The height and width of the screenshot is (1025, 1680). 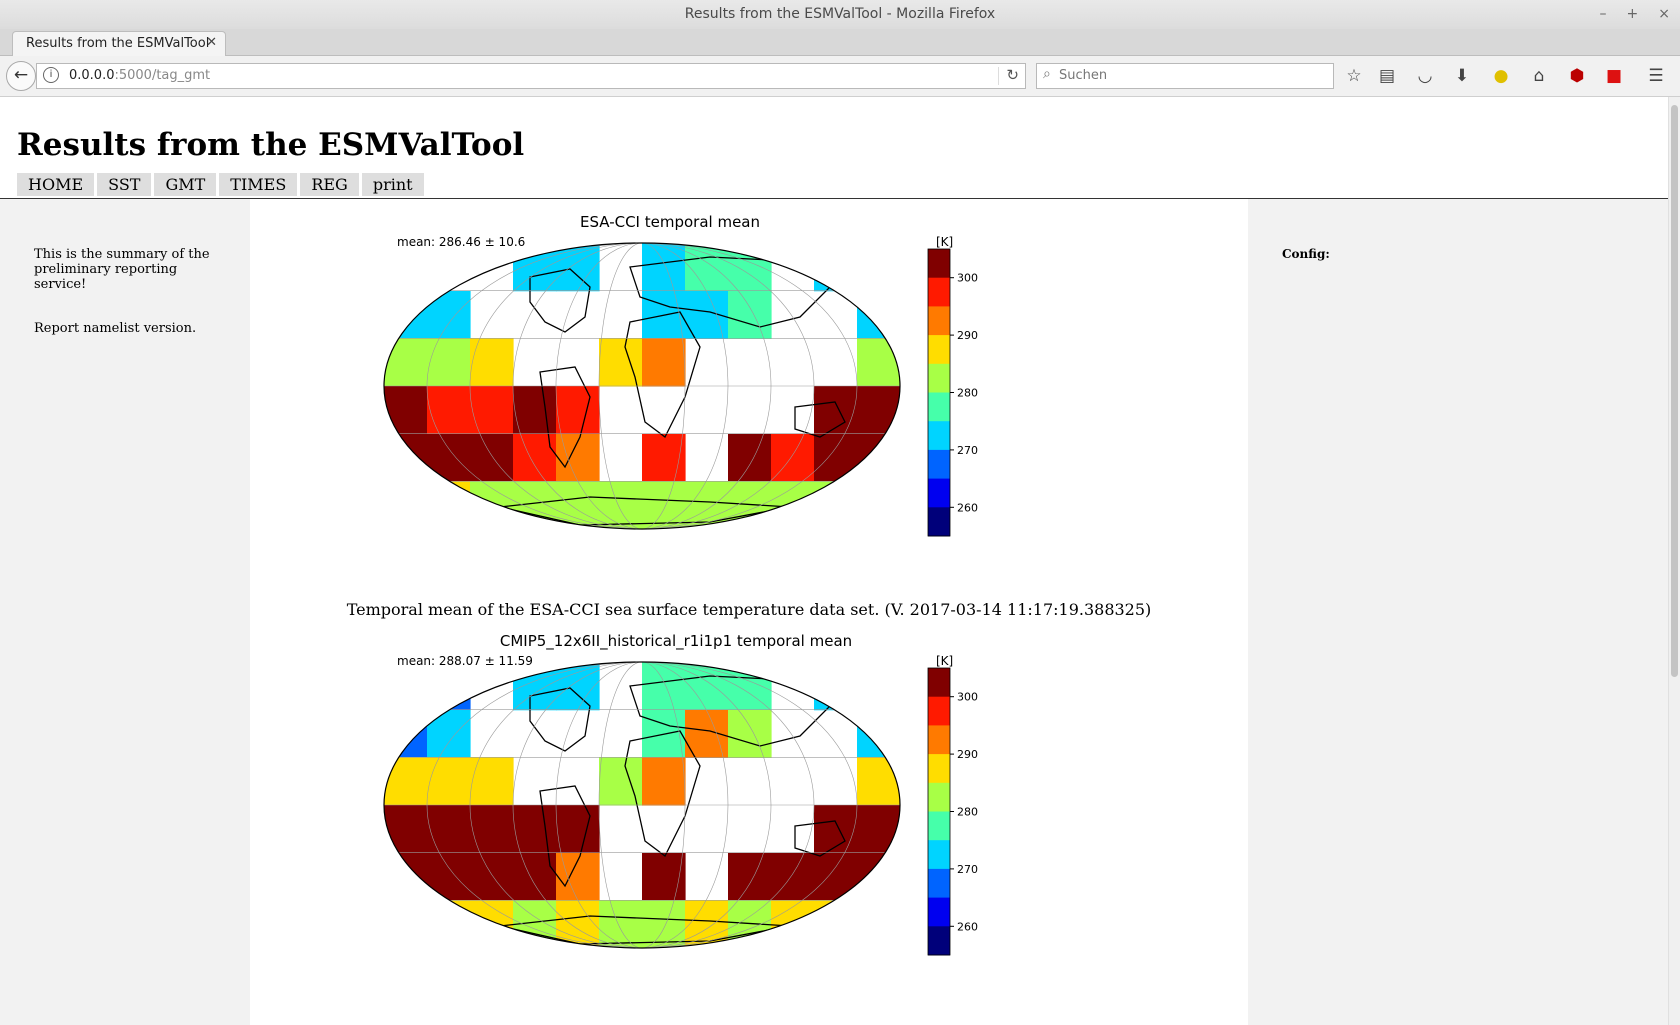 What do you see at coordinates (967, 507) in the screenshot?
I see `colorbar-tick-label: 260` at bounding box center [967, 507].